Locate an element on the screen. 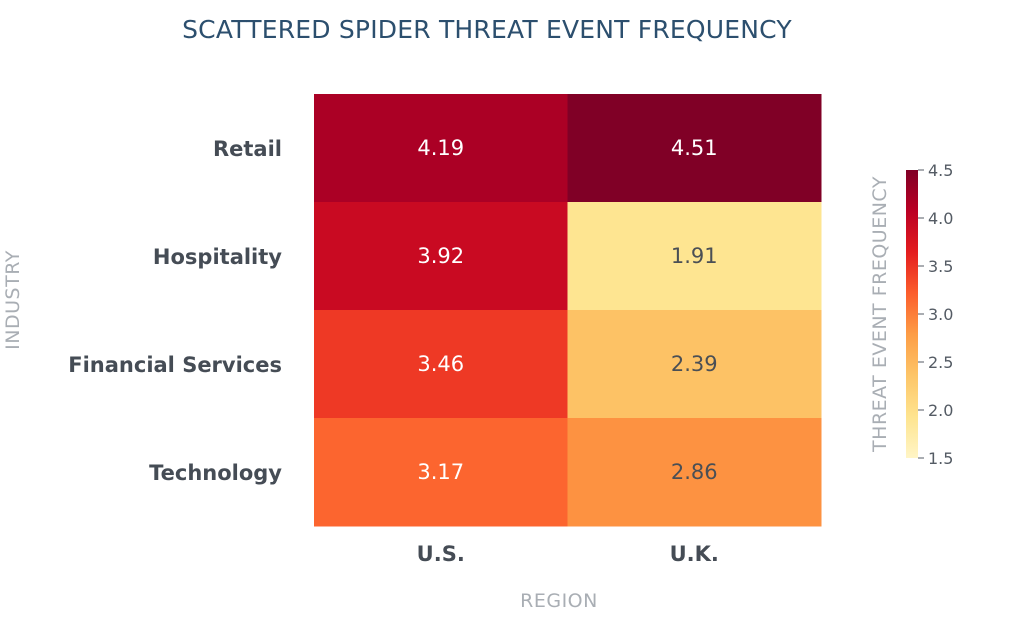 The width and height of the screenshot is (1024, 617). y-axis-tick-label: Financial Services is located at coordinates (175, 365).